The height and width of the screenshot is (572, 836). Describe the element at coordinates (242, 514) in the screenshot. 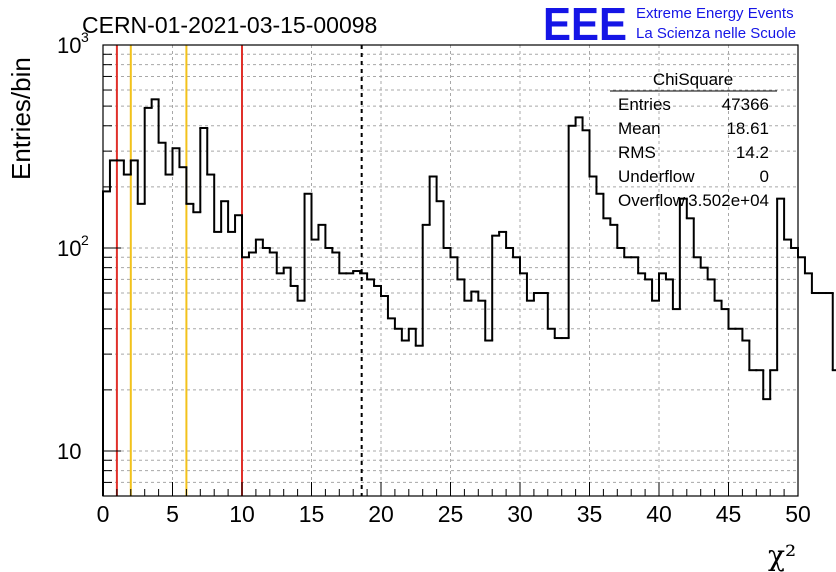

I see `x-tick-label: 10` at that location.